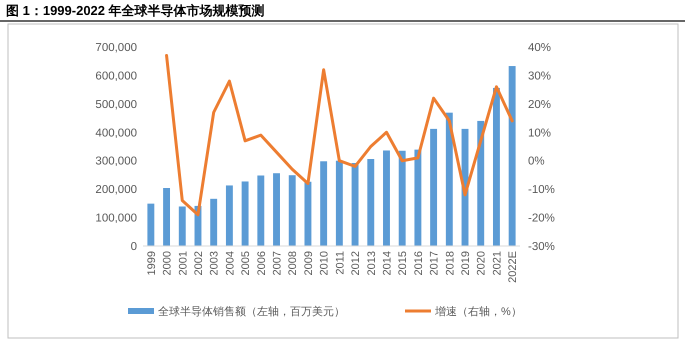 The image size is (685, 343). Describe the element at coordinates (540, 133) in the screenshot. I see `y2-tick-label: 10%` at that location.